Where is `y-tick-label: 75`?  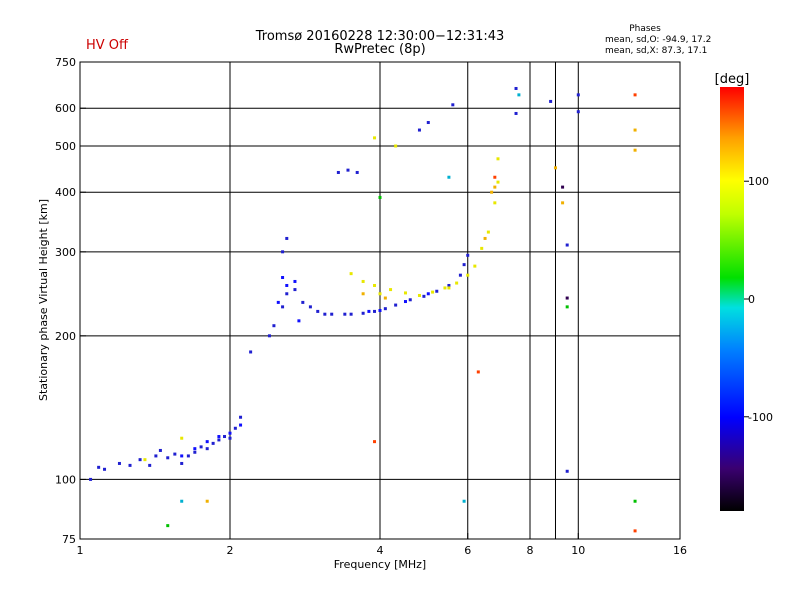 y-tick-label: 75 is located at coordinates (69, 539).